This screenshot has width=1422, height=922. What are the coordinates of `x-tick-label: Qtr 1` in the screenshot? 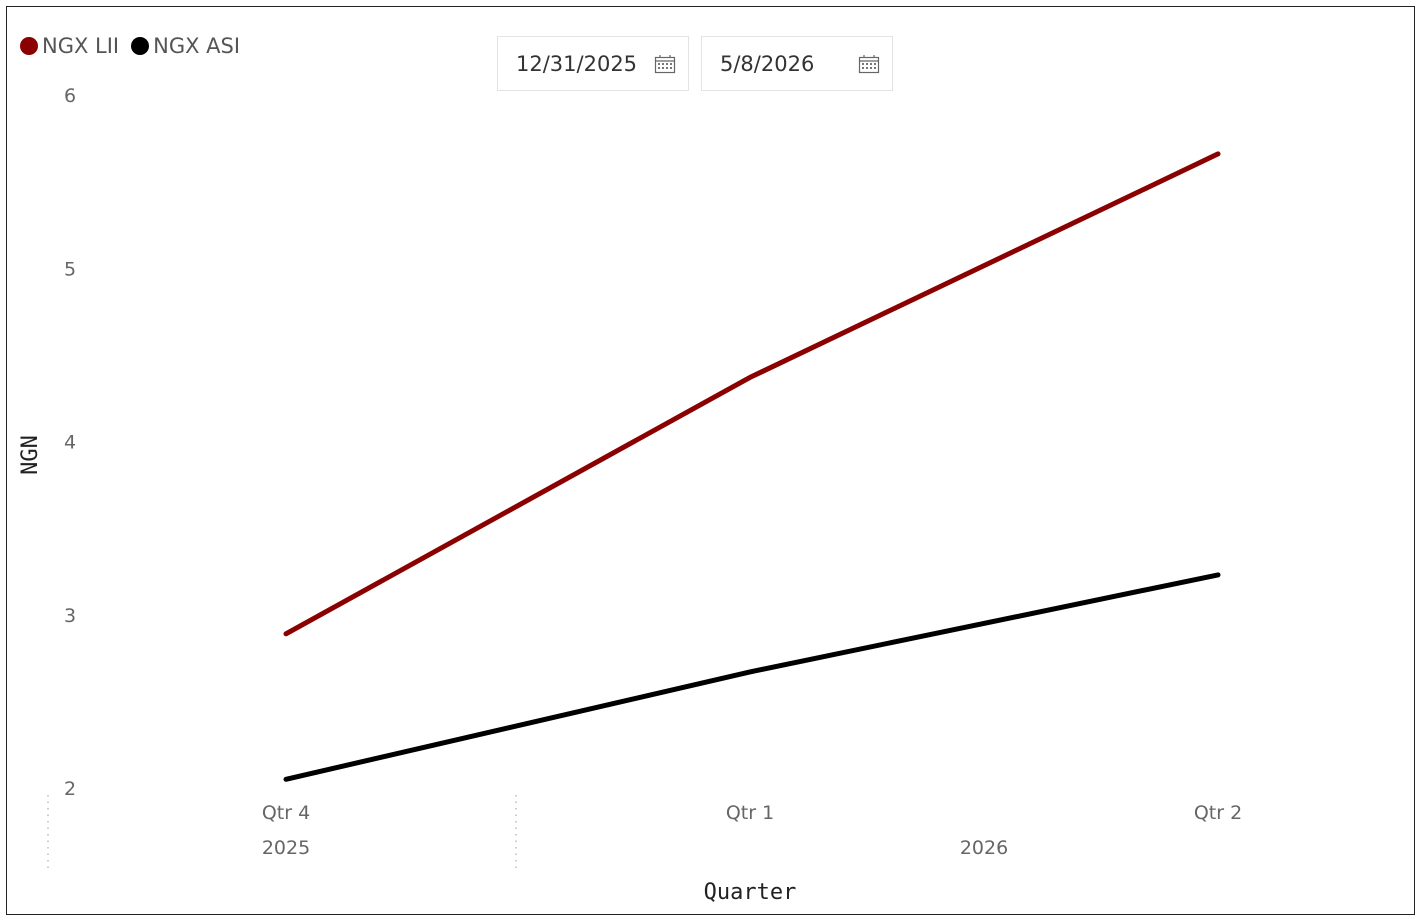 It's located at (750, 813).